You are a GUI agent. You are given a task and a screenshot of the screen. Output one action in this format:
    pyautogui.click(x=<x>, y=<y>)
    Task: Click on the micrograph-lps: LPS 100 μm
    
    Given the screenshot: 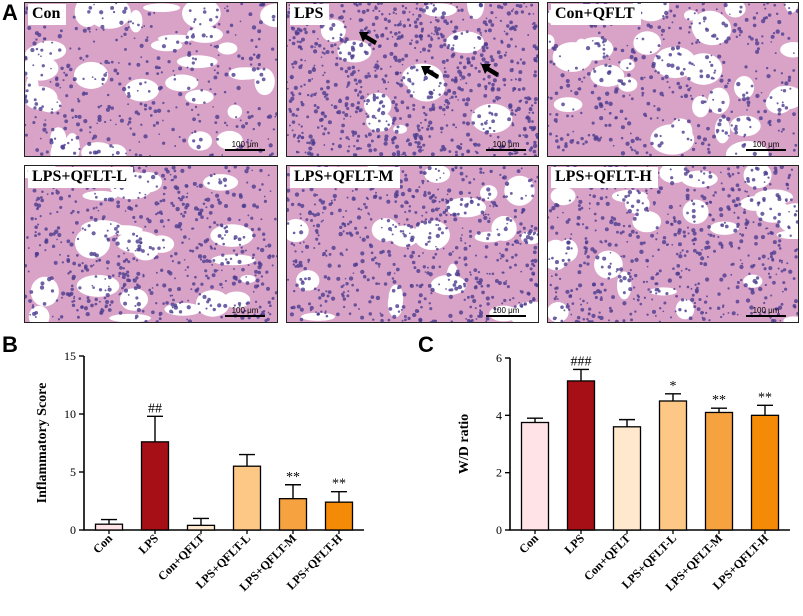 What is the action you would take?
    pyautogui.click(x=412, y=79)
    